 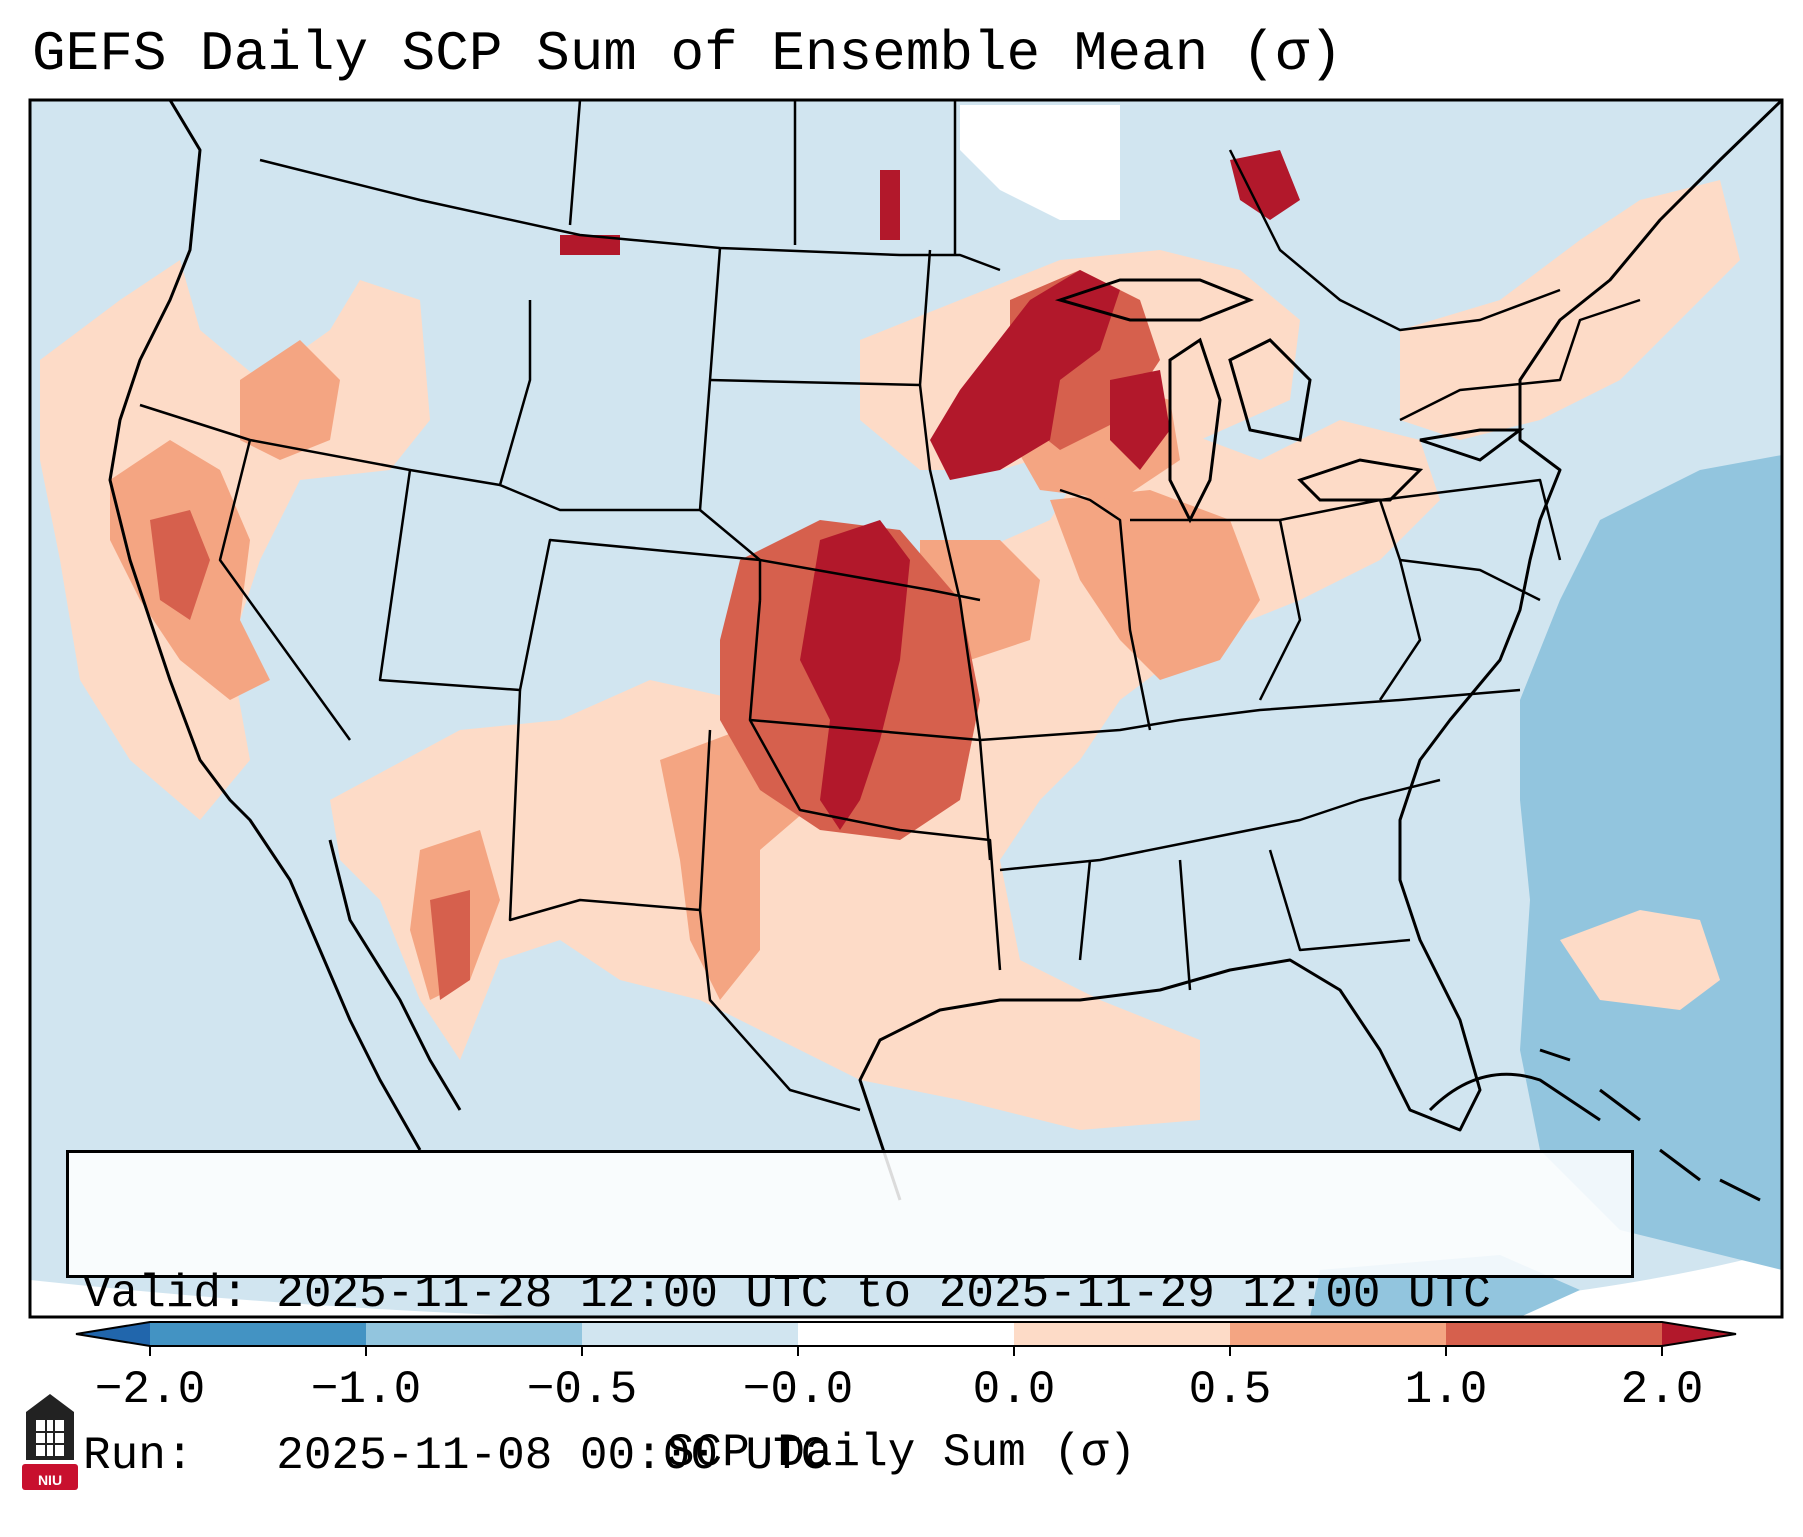 I want to click on logo-text: NIU, so click(x=50, y=1480).